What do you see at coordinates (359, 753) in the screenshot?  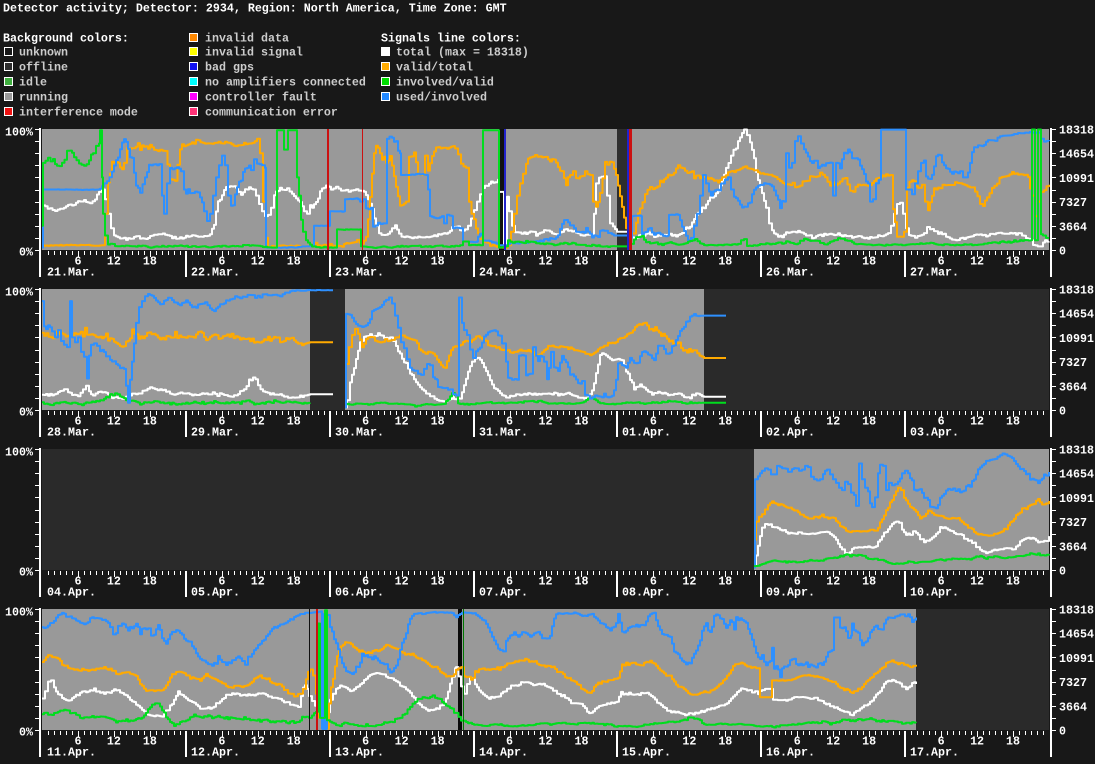 I see `svg-text: 13.Apr.` at bounding box center [359, 753].